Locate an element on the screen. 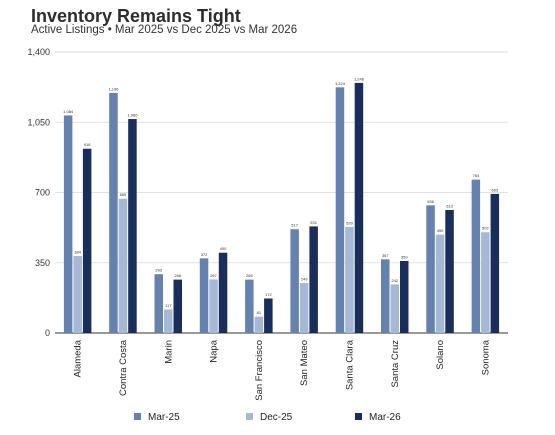  legend-label: Mar-25 is located at coordinates (164, 417).